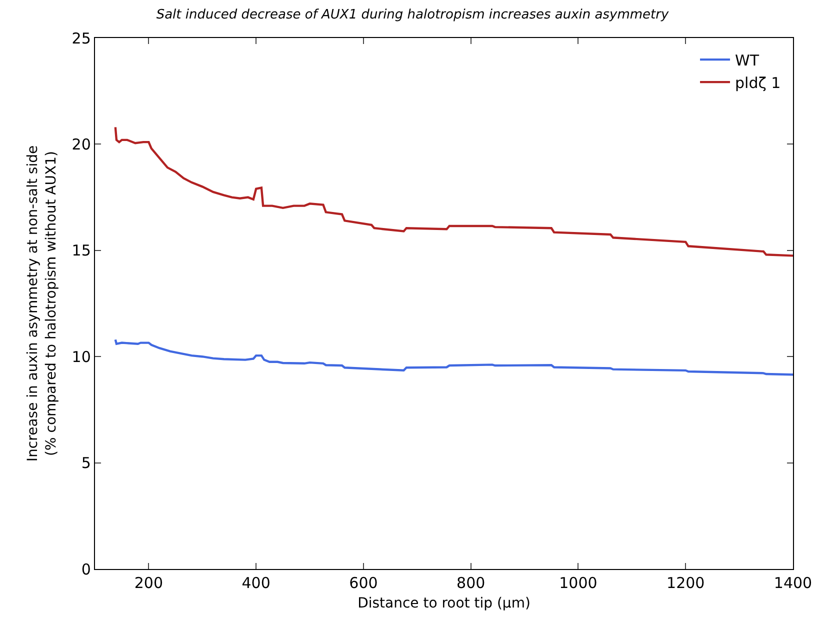 The image size is (825, 627). Describe the element at coordinates (86, 569) in the screenshot. I see `y-tick-label: 0` at that location.